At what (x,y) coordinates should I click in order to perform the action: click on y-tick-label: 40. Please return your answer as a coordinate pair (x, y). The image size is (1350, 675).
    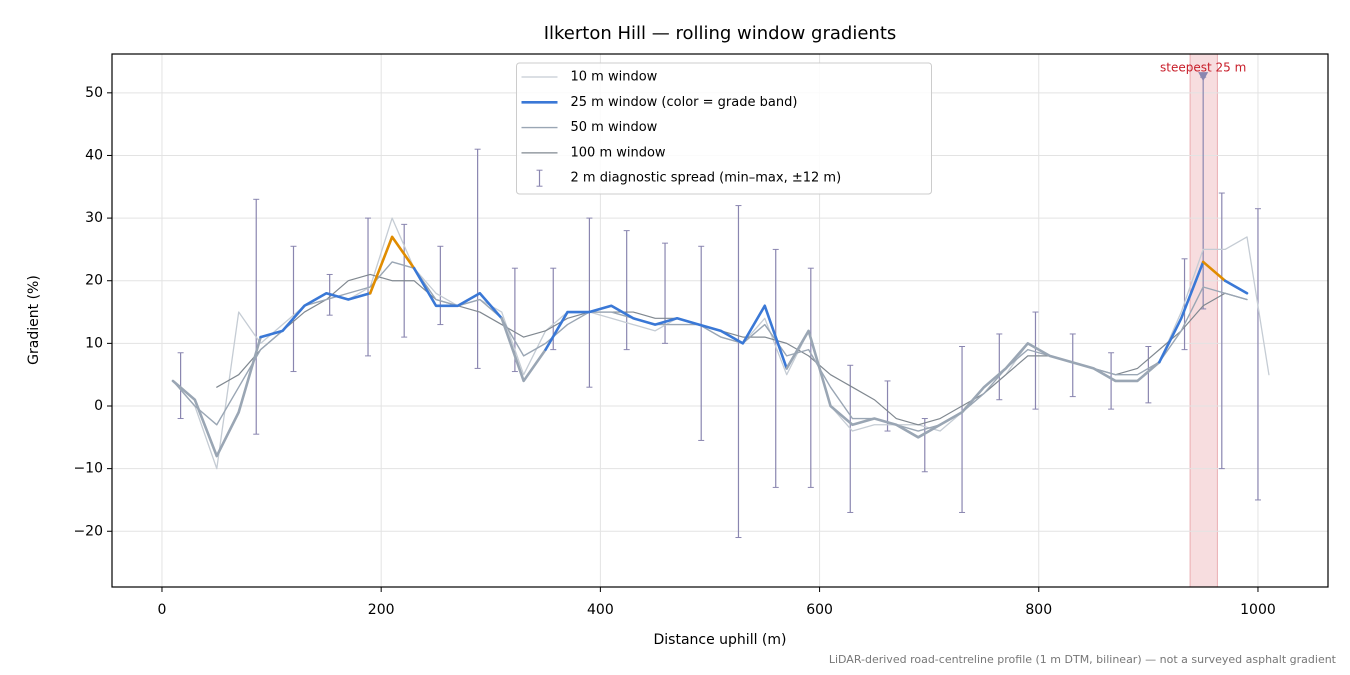
    Looking at the image, I should click on (94, 155).